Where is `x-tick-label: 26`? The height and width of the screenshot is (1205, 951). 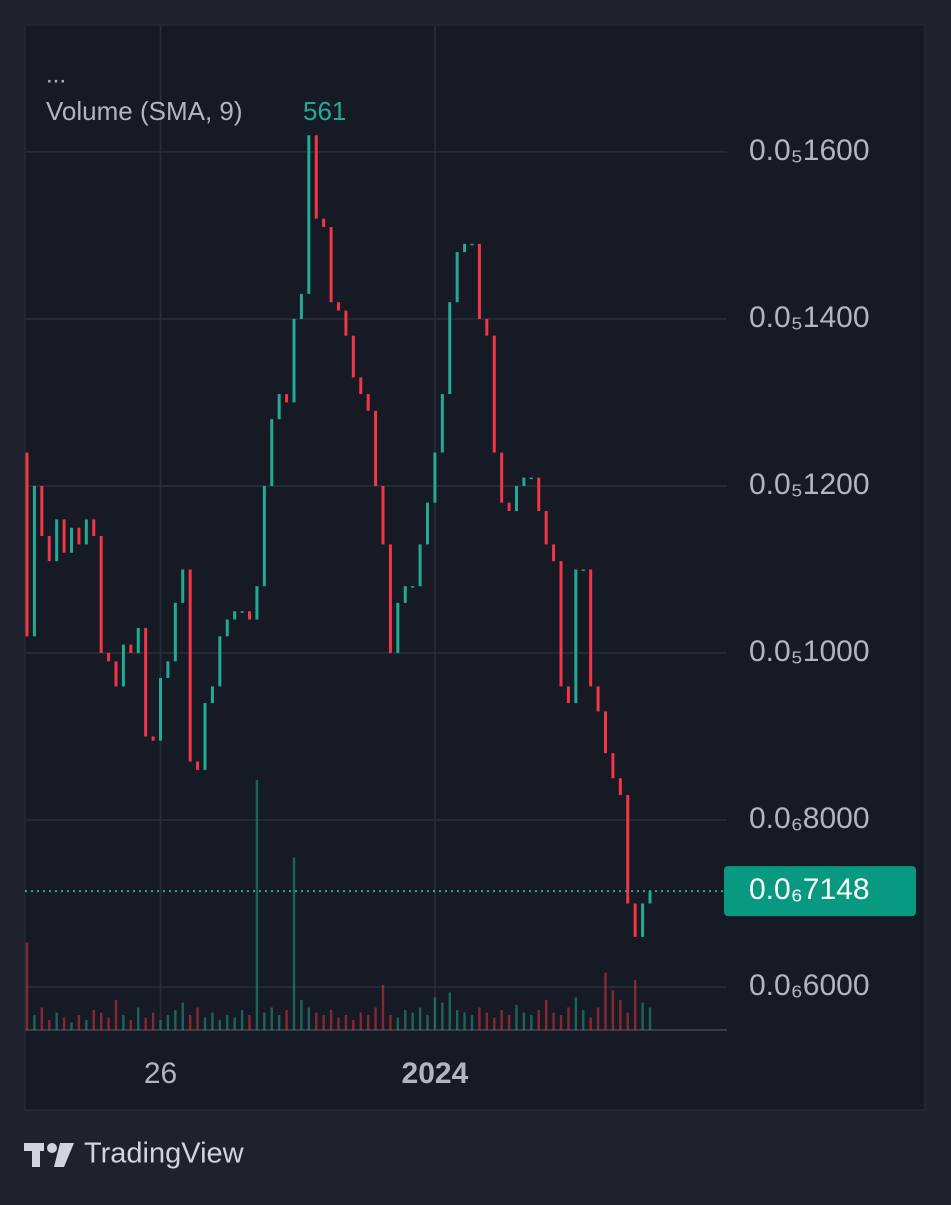
x-tick-label: 26 is located at coordinates (160, 1073).